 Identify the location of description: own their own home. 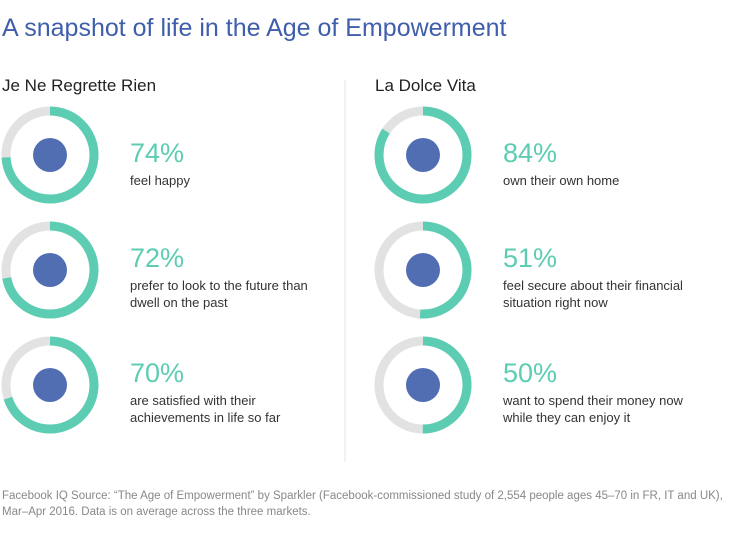
(561, 180).